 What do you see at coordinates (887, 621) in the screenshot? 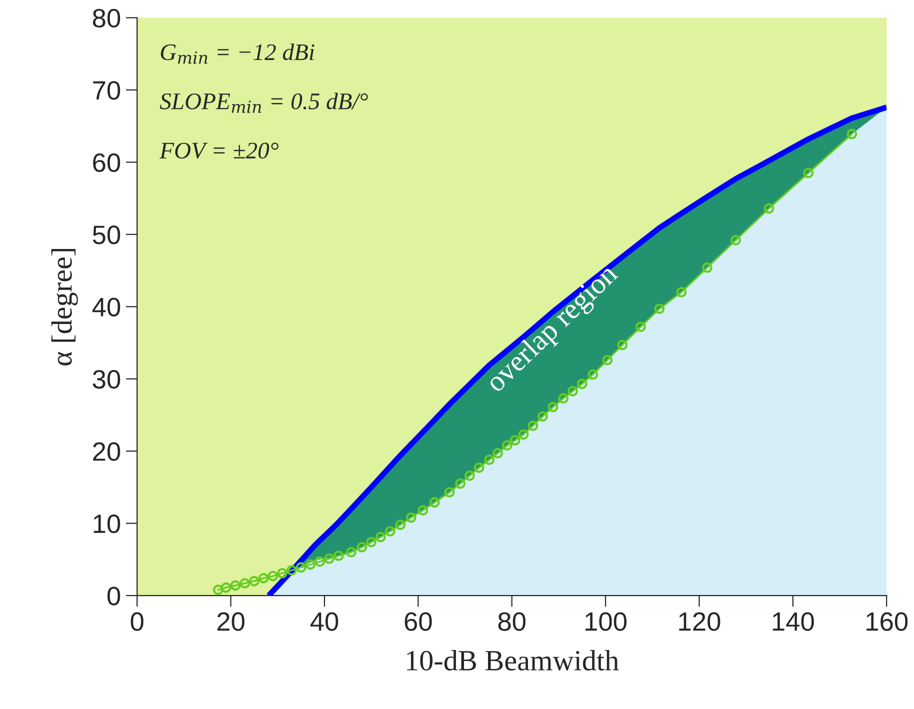
I see `x-tick-label: 160` at bounding box center [887, 621].